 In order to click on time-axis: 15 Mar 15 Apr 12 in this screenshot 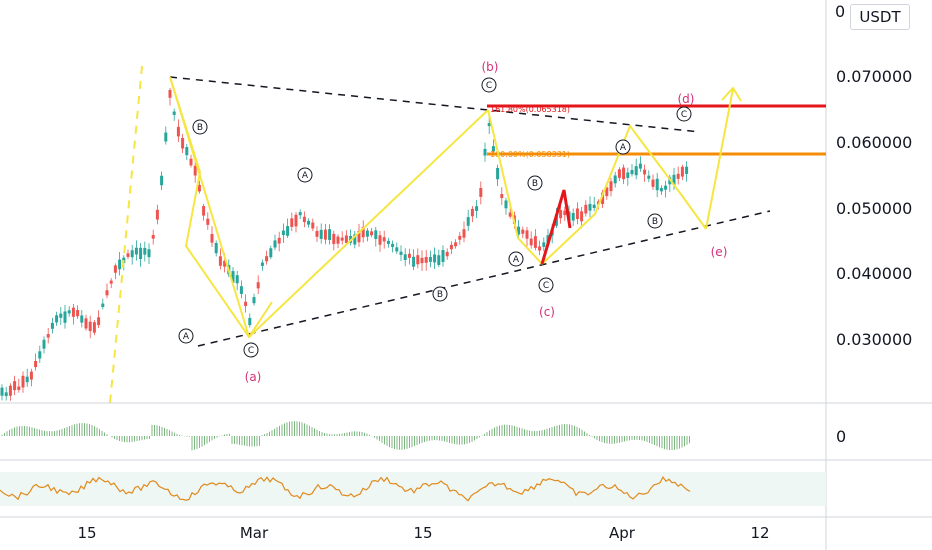, I will do `click(423, 533)`.